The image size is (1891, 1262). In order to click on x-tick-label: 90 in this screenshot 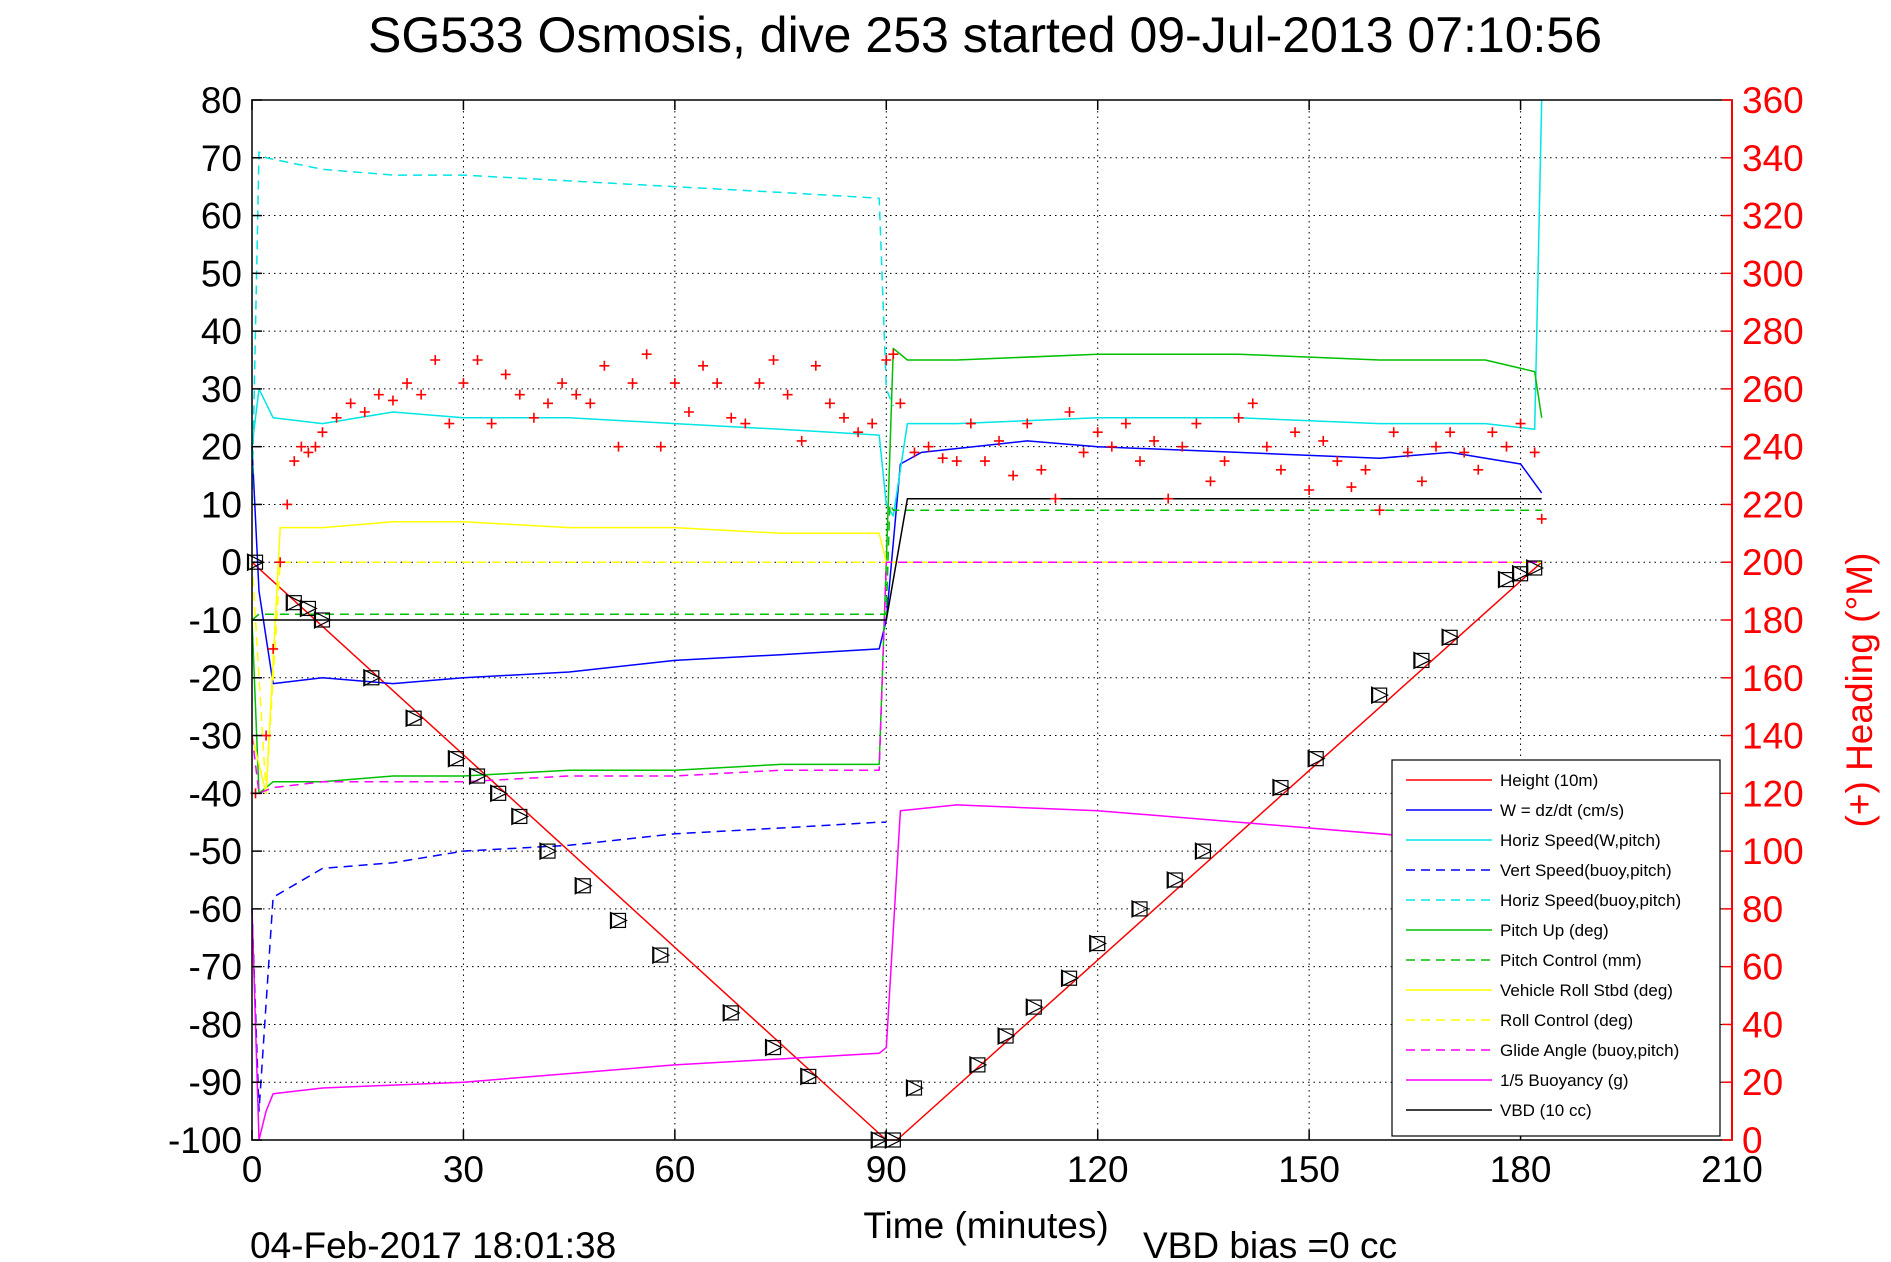, I will do `click(886, 1169)`.